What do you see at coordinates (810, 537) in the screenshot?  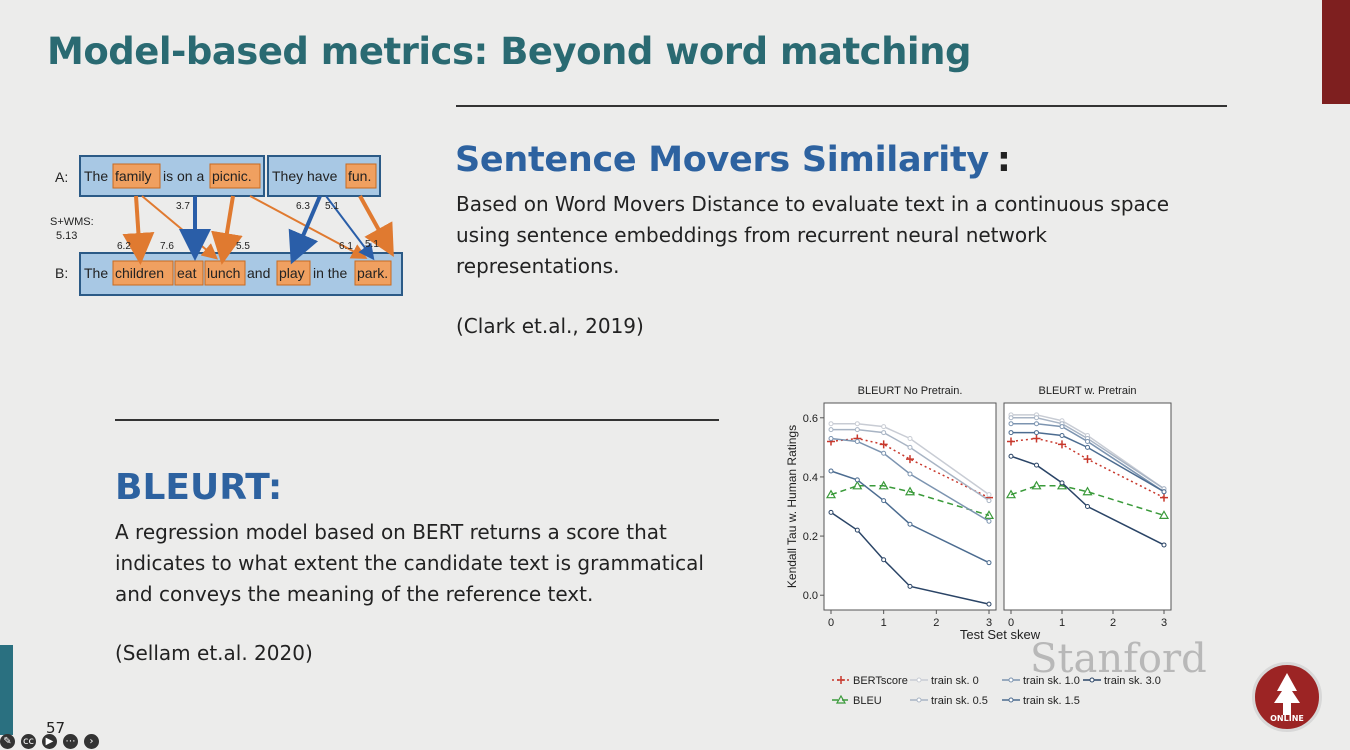 I see `y-tick-label: 0.2` at bounding box center [810, 537].